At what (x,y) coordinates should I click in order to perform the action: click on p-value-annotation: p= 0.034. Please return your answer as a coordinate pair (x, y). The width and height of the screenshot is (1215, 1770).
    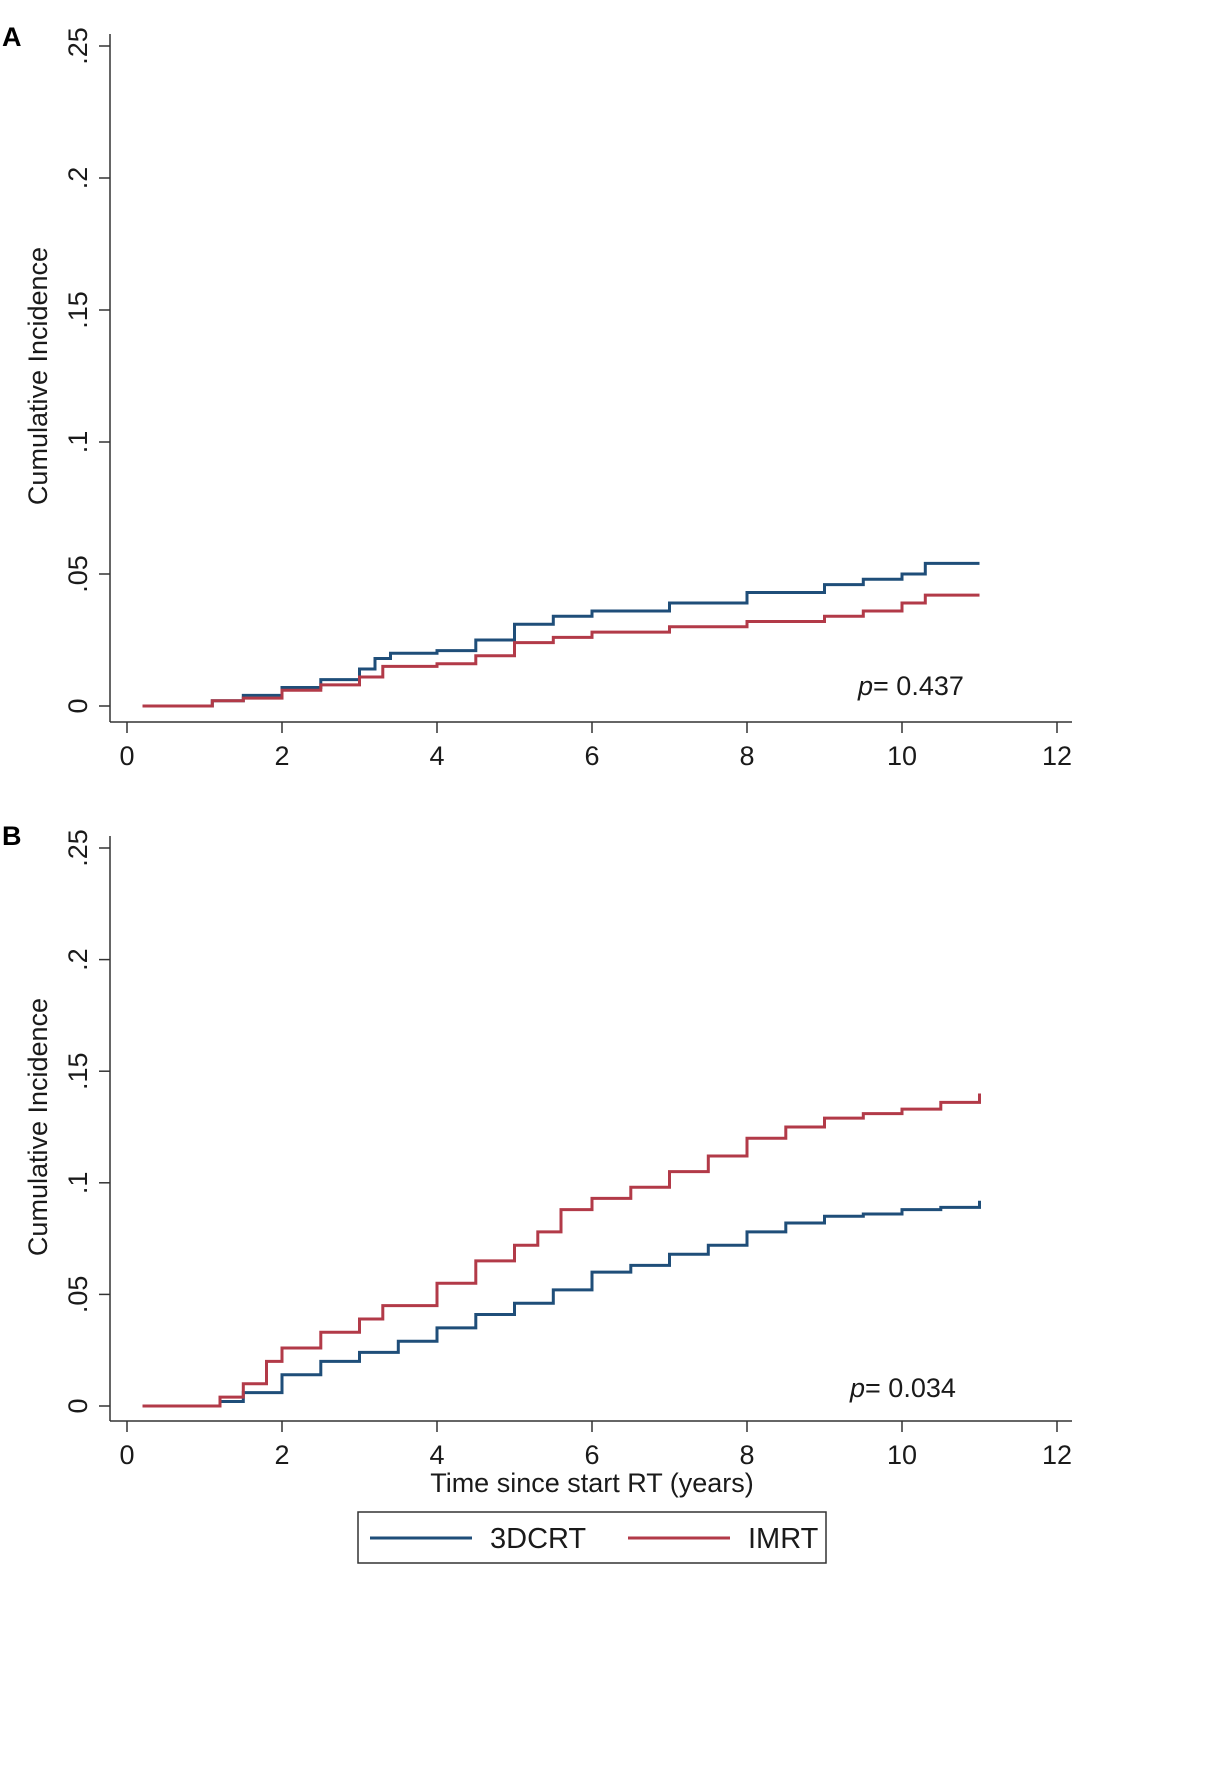
    Looking at the image, I should click on (902, 1388).